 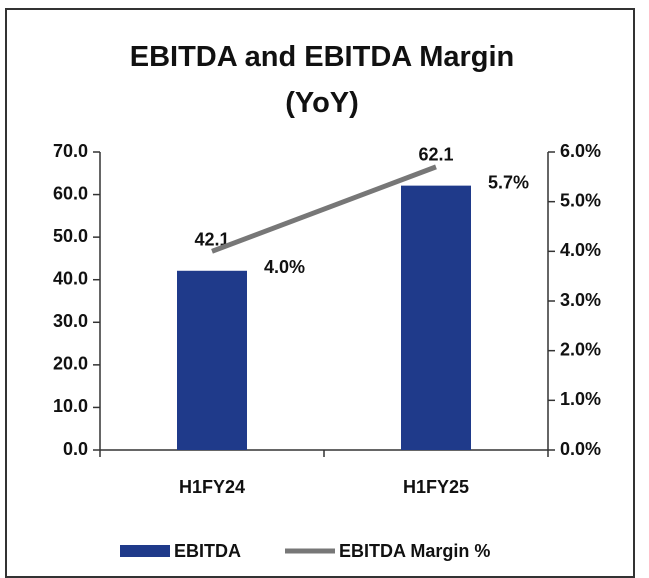 I want to click on y2-tick-label: 4.0%, so click(x=580, y=250).